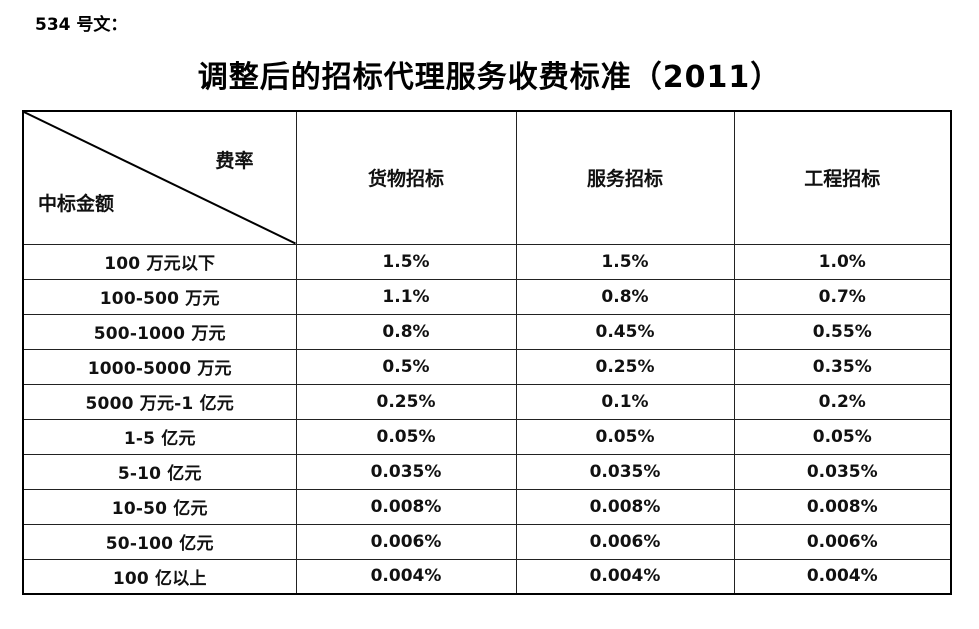 Image resolution: width=979 pixels, height=629 pixels. I want to click on cell-services-rate: 0.8%, so click(625, 296).